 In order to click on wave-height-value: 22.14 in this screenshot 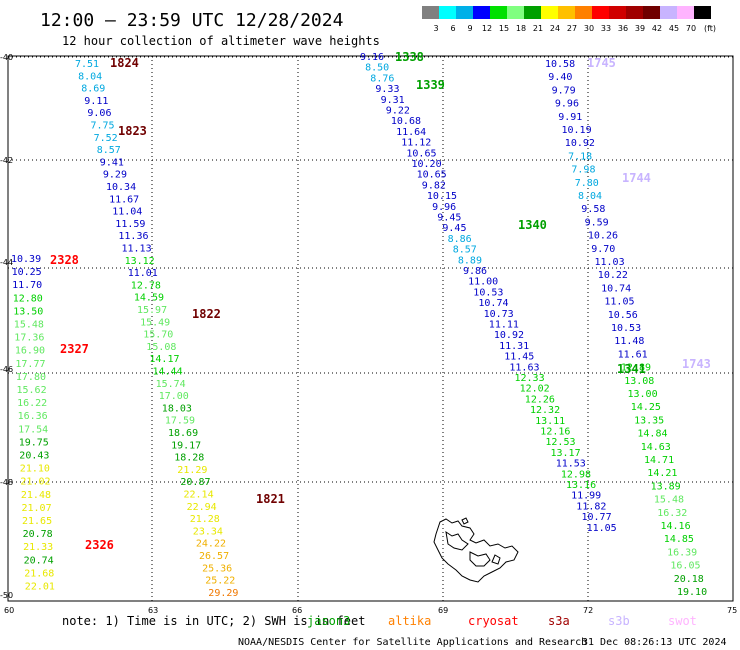, I will do `click(199, 495)`.